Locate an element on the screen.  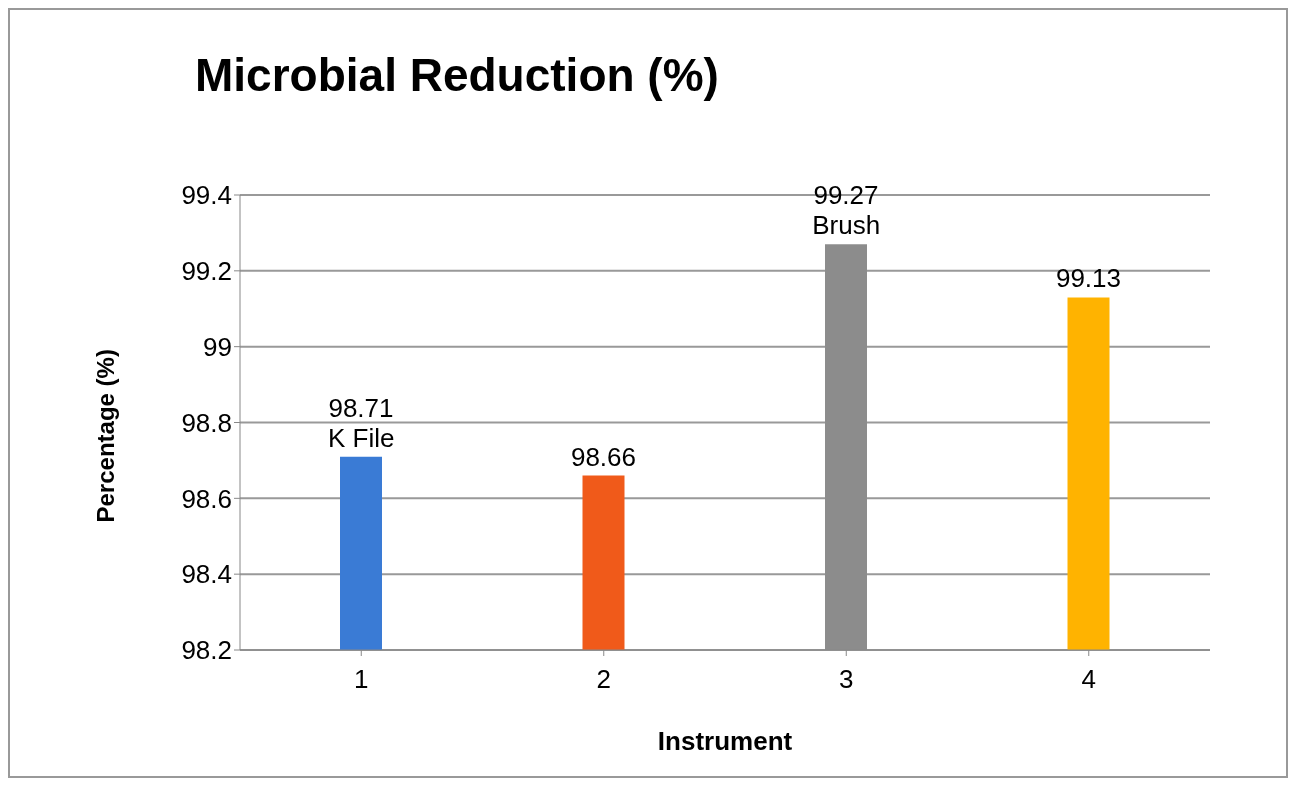
data-label: 99.13 is located at coordinates (1088, 278).